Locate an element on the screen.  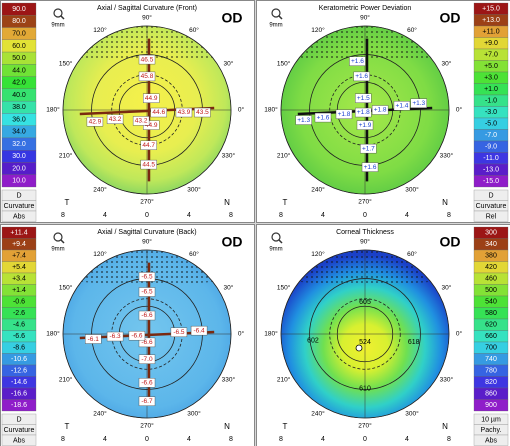
map-title: Axial / Sagittal Curvature (Back) is located at coordinates (146, 232).